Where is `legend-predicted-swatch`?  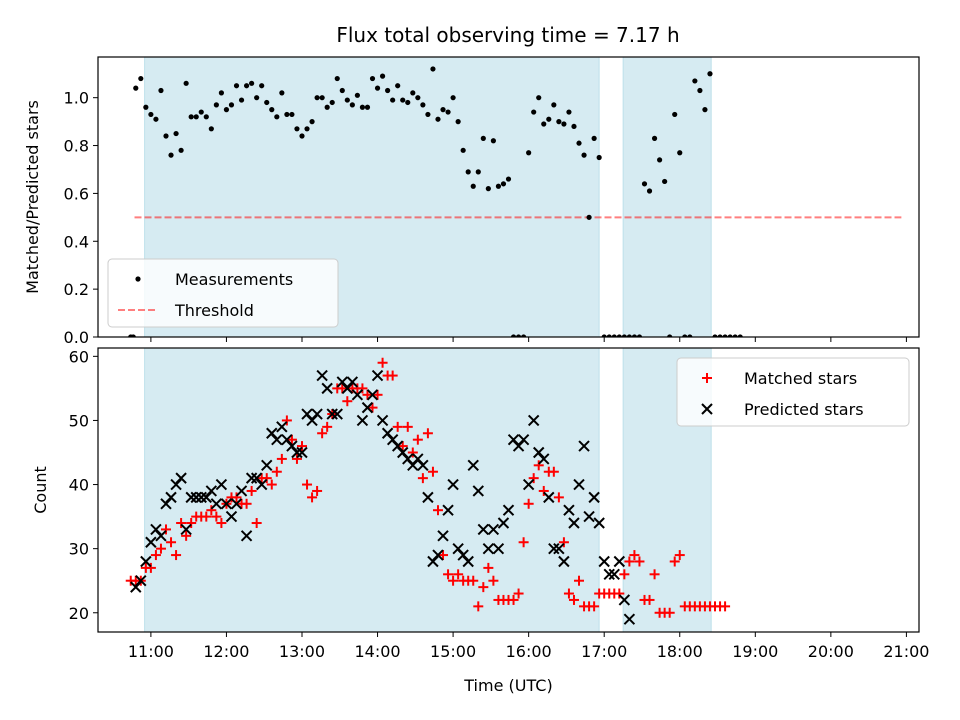 legend-predicted-swatch is located at coordinates (707, 409).